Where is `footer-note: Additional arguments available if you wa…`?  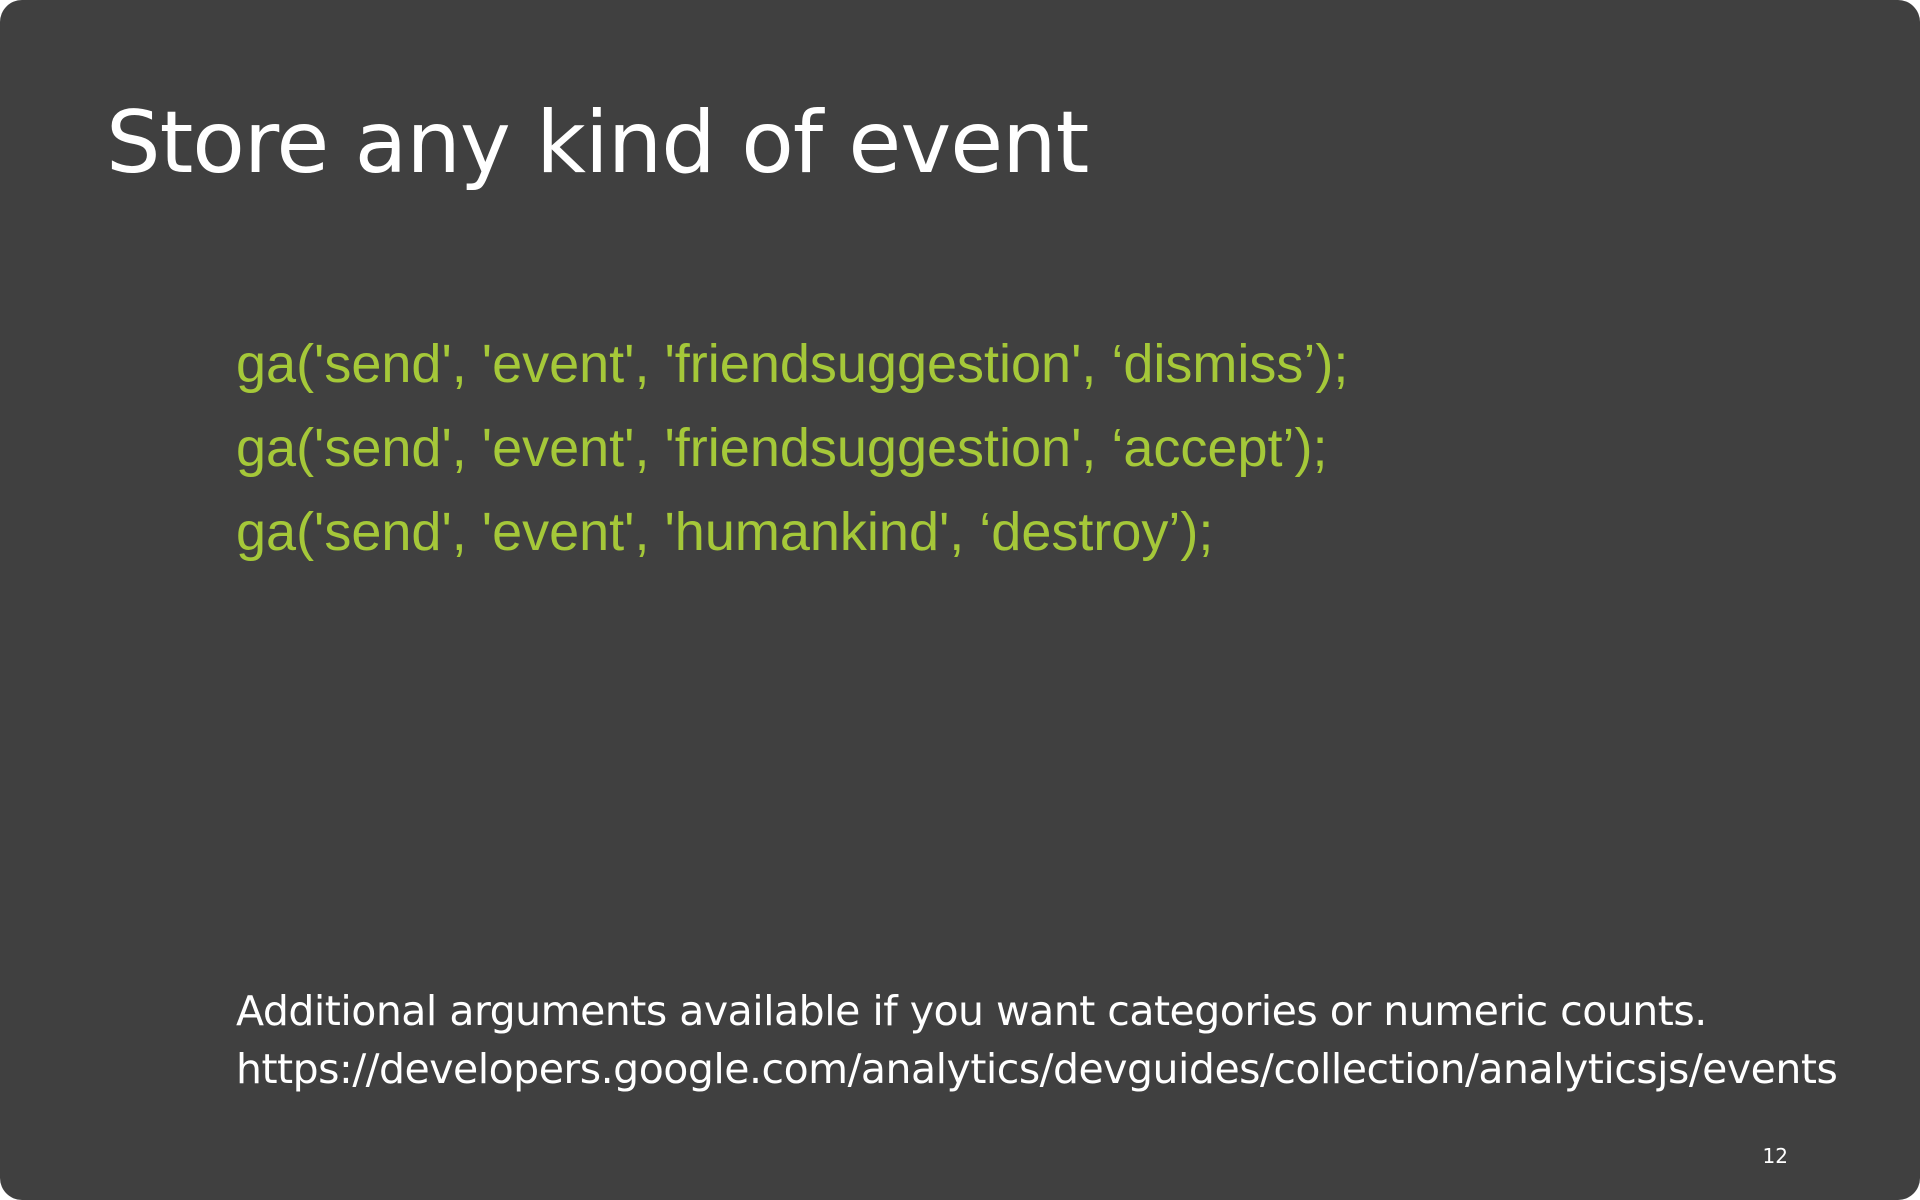
footer-note: Additional arguments available if you wa… is located at coordinates (971, 1011).